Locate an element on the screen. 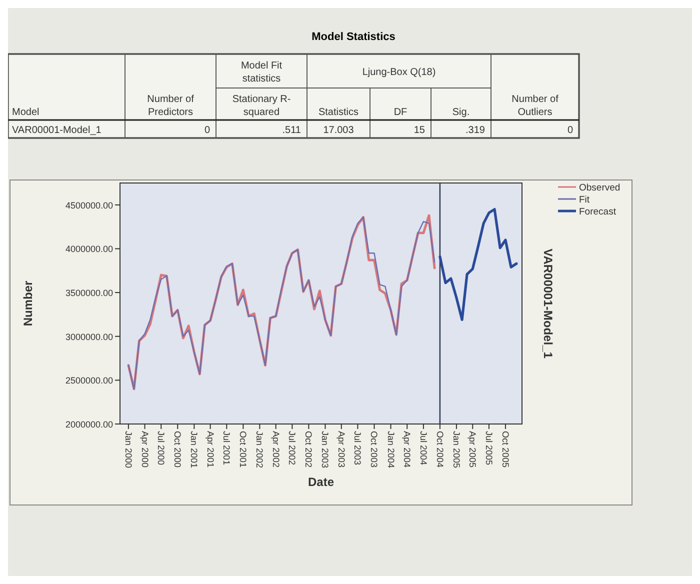  x-tick-label: Jul 2003 is located at coordinates (357, 448).